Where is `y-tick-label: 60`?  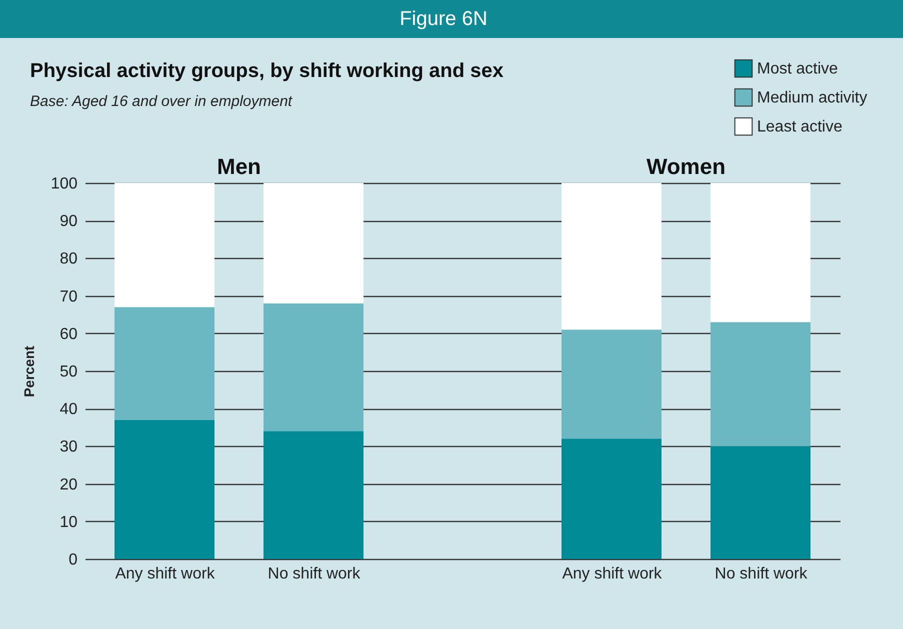 y-tick-label: 60 is located at coordinates (69, 334).